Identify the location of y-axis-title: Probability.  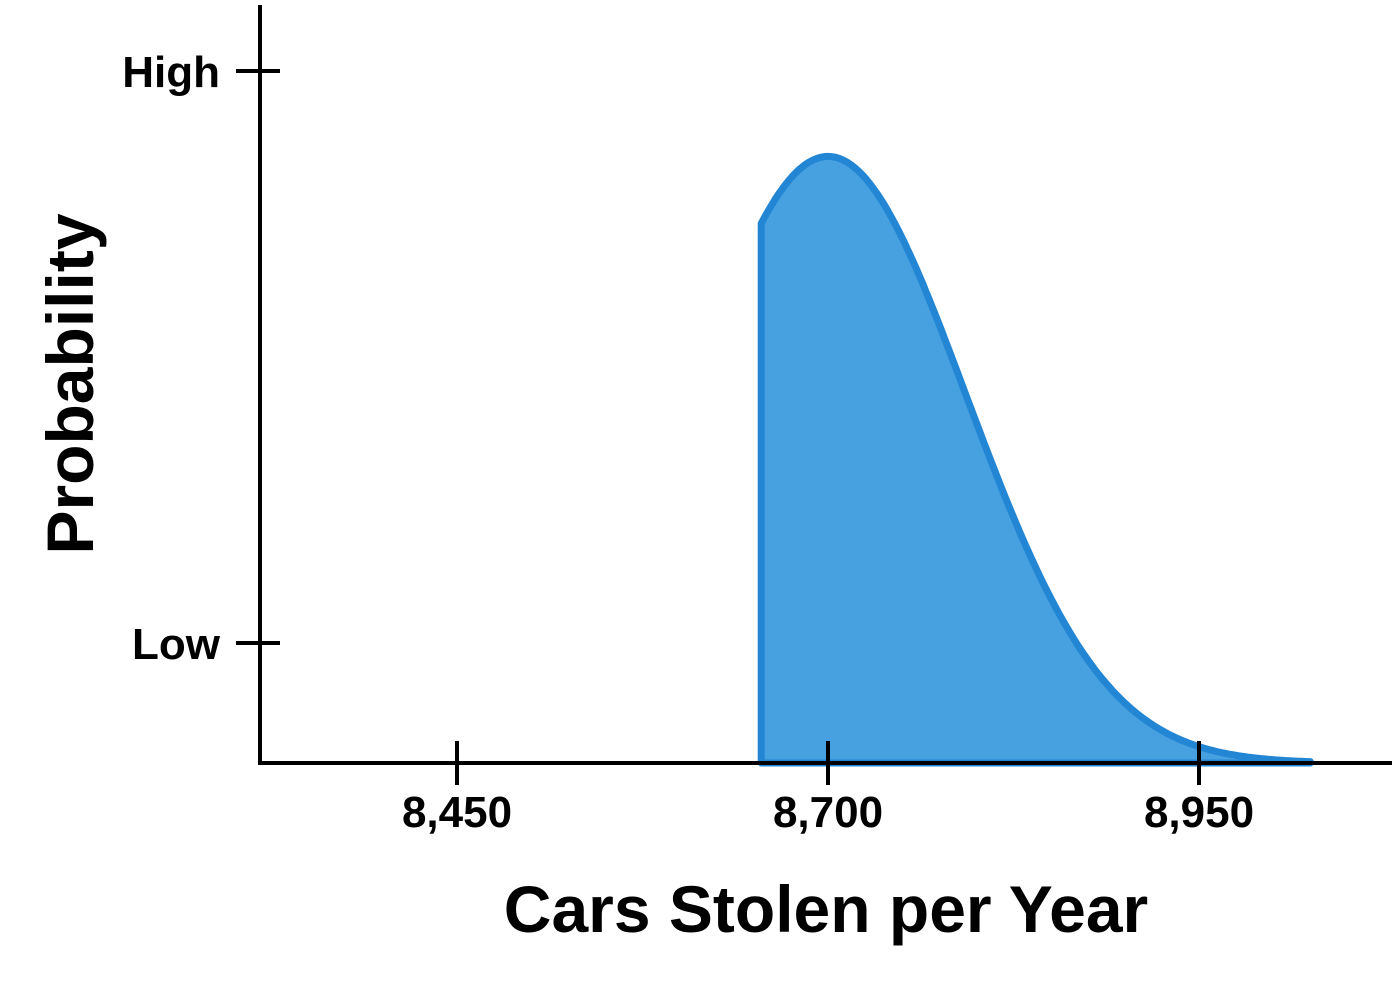
(70, 383).